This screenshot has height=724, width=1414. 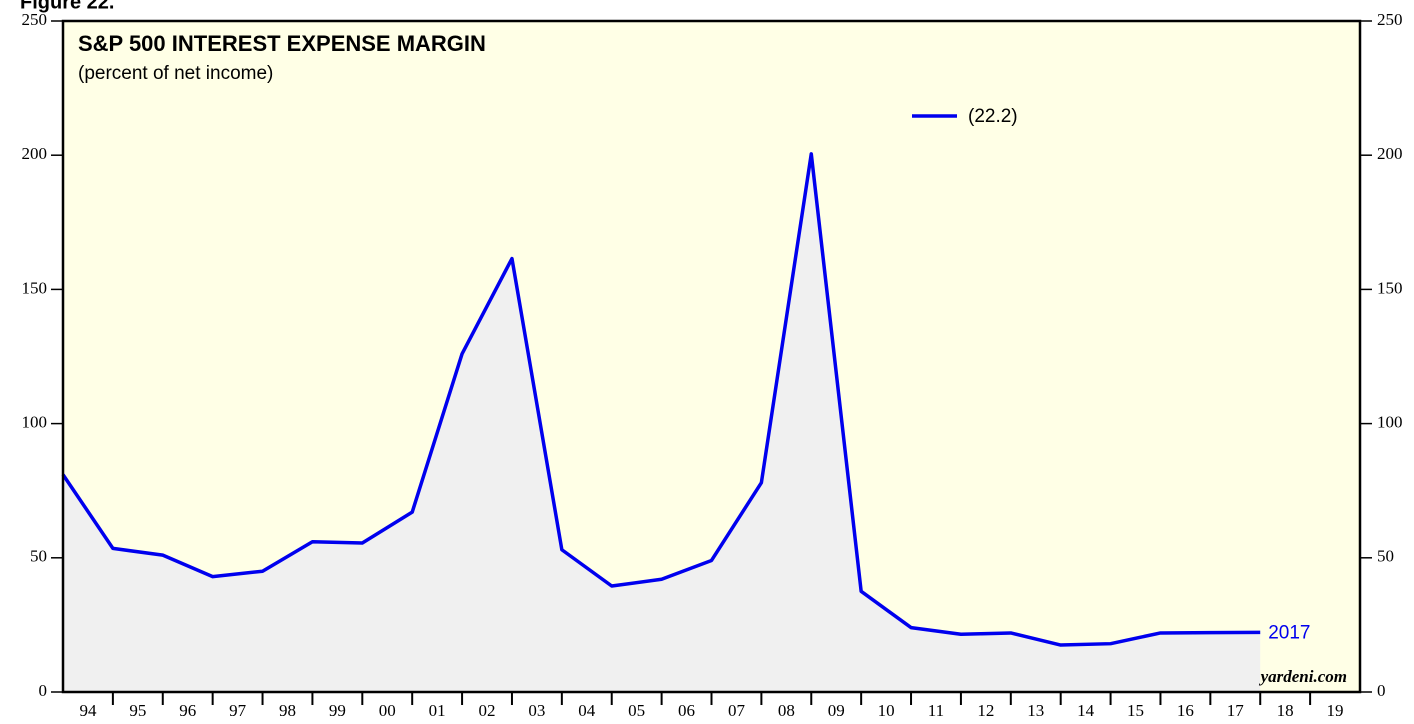 I want to click on x-tick-label: 97, so click(x=238, y=710).